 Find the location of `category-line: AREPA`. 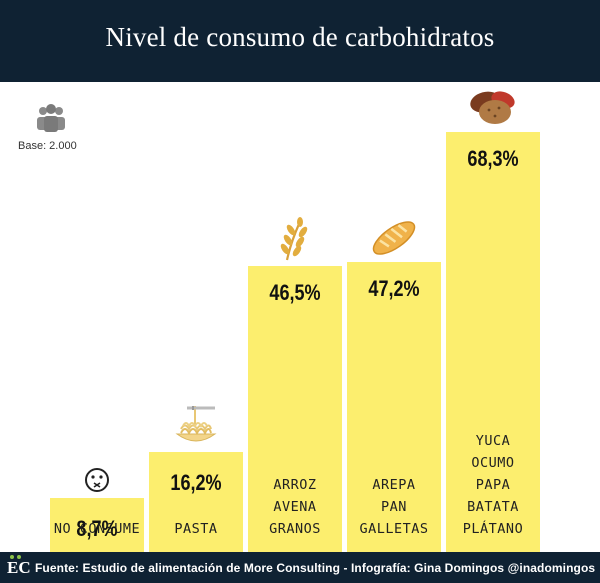

category-line: AREPA is located at coordinates (394, 485).